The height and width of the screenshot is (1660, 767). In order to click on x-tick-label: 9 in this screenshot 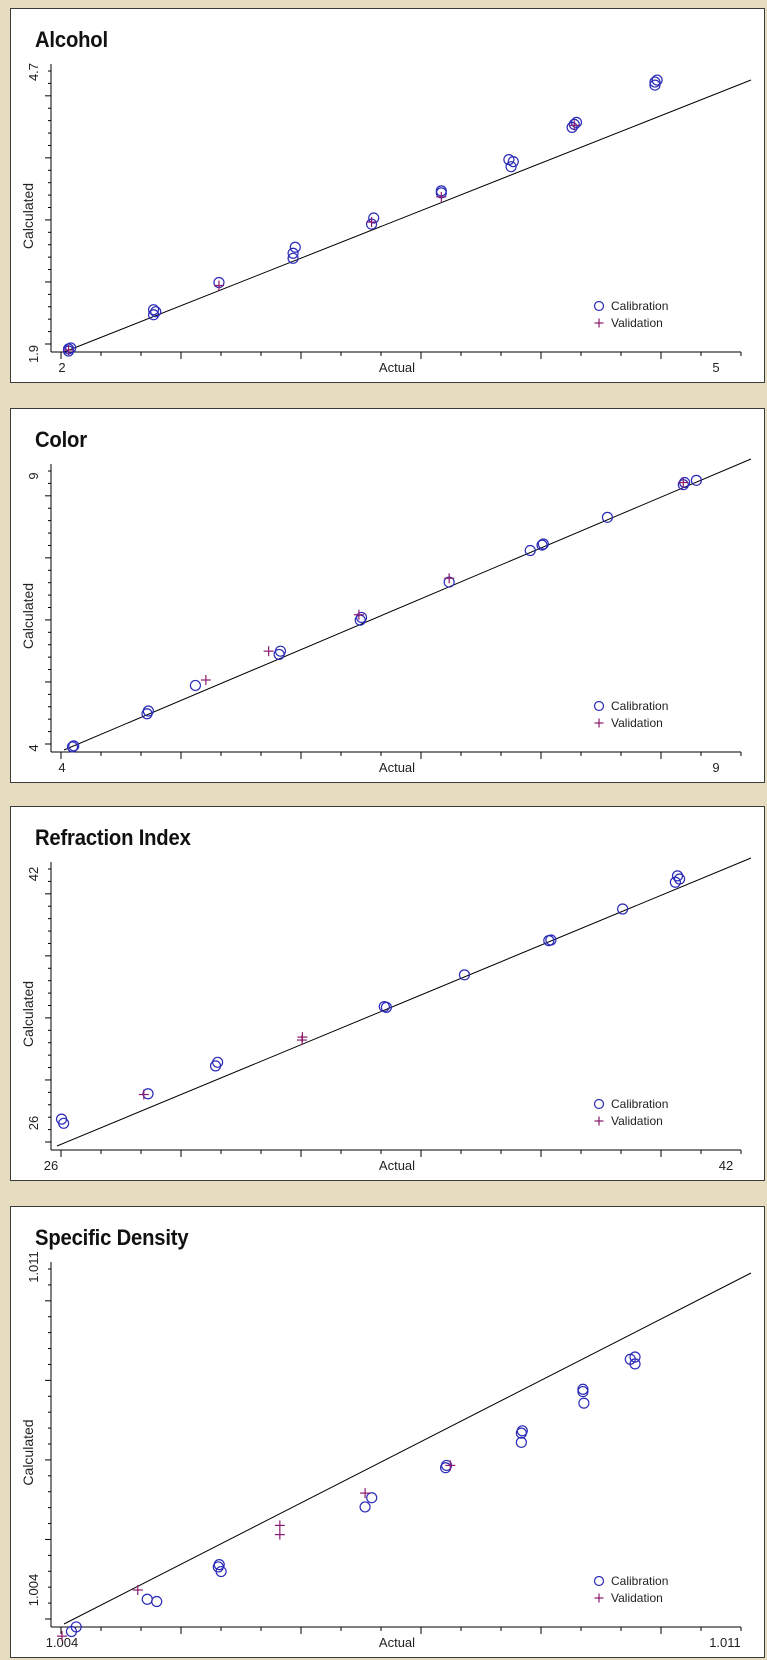, I will do `click(715, 767)`.